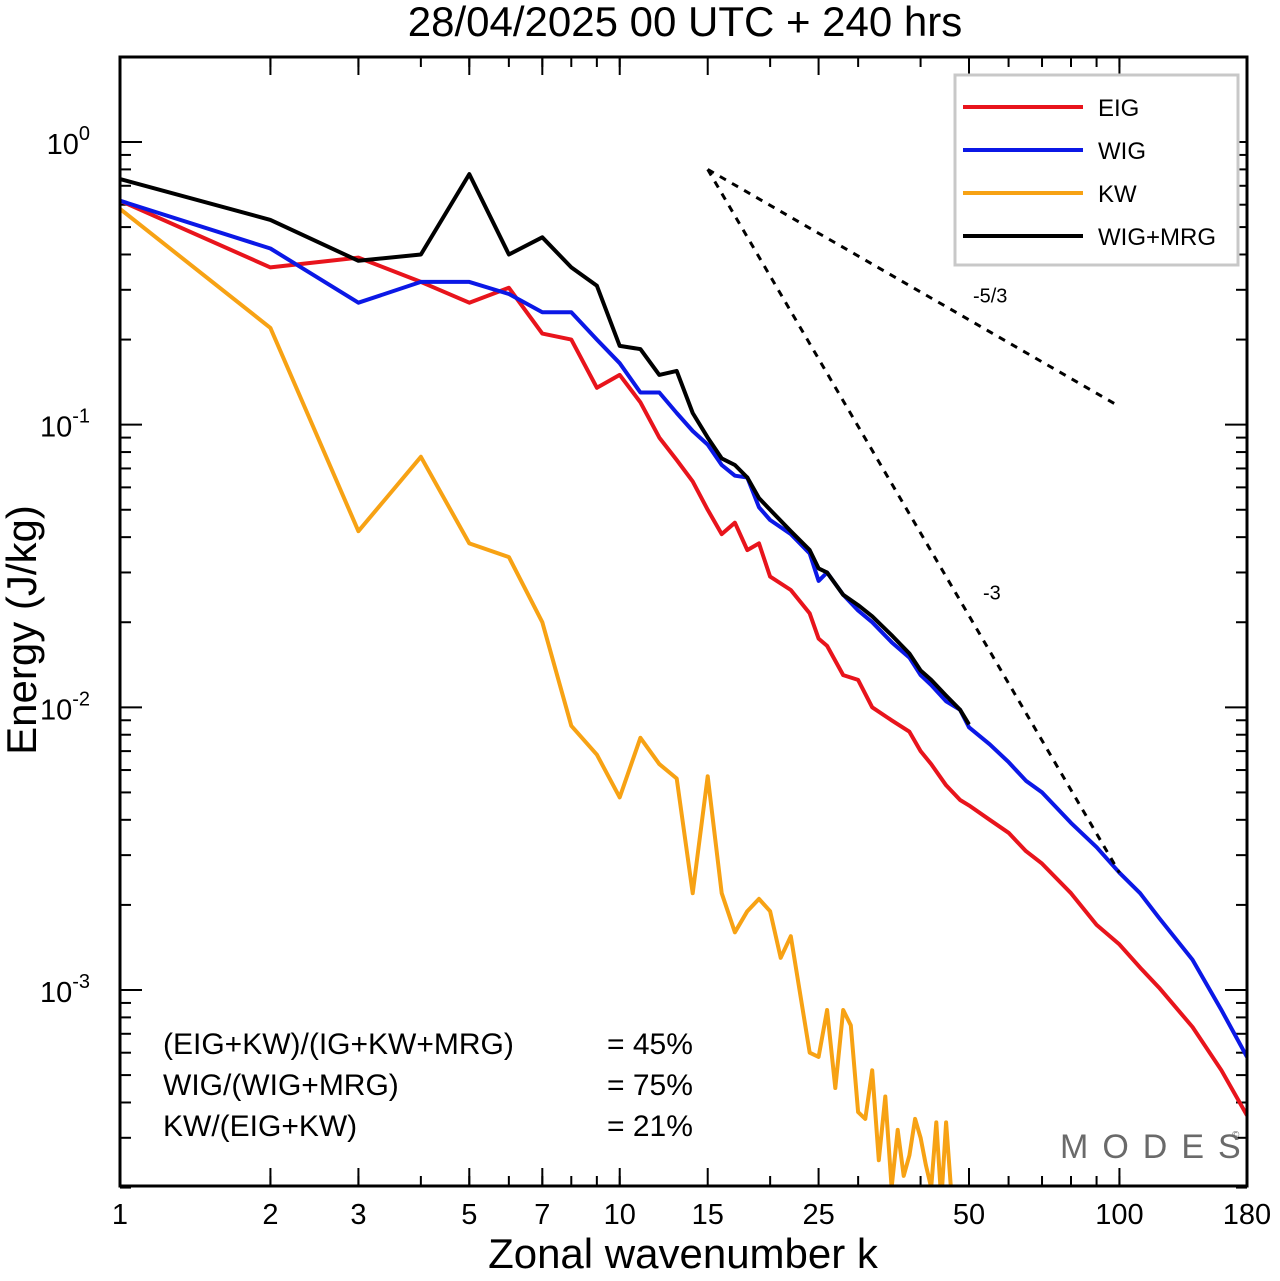 The width and height of the screenshot is (1280, 1281). I want to click on x-tick-label: 5, so click(469, 1215).